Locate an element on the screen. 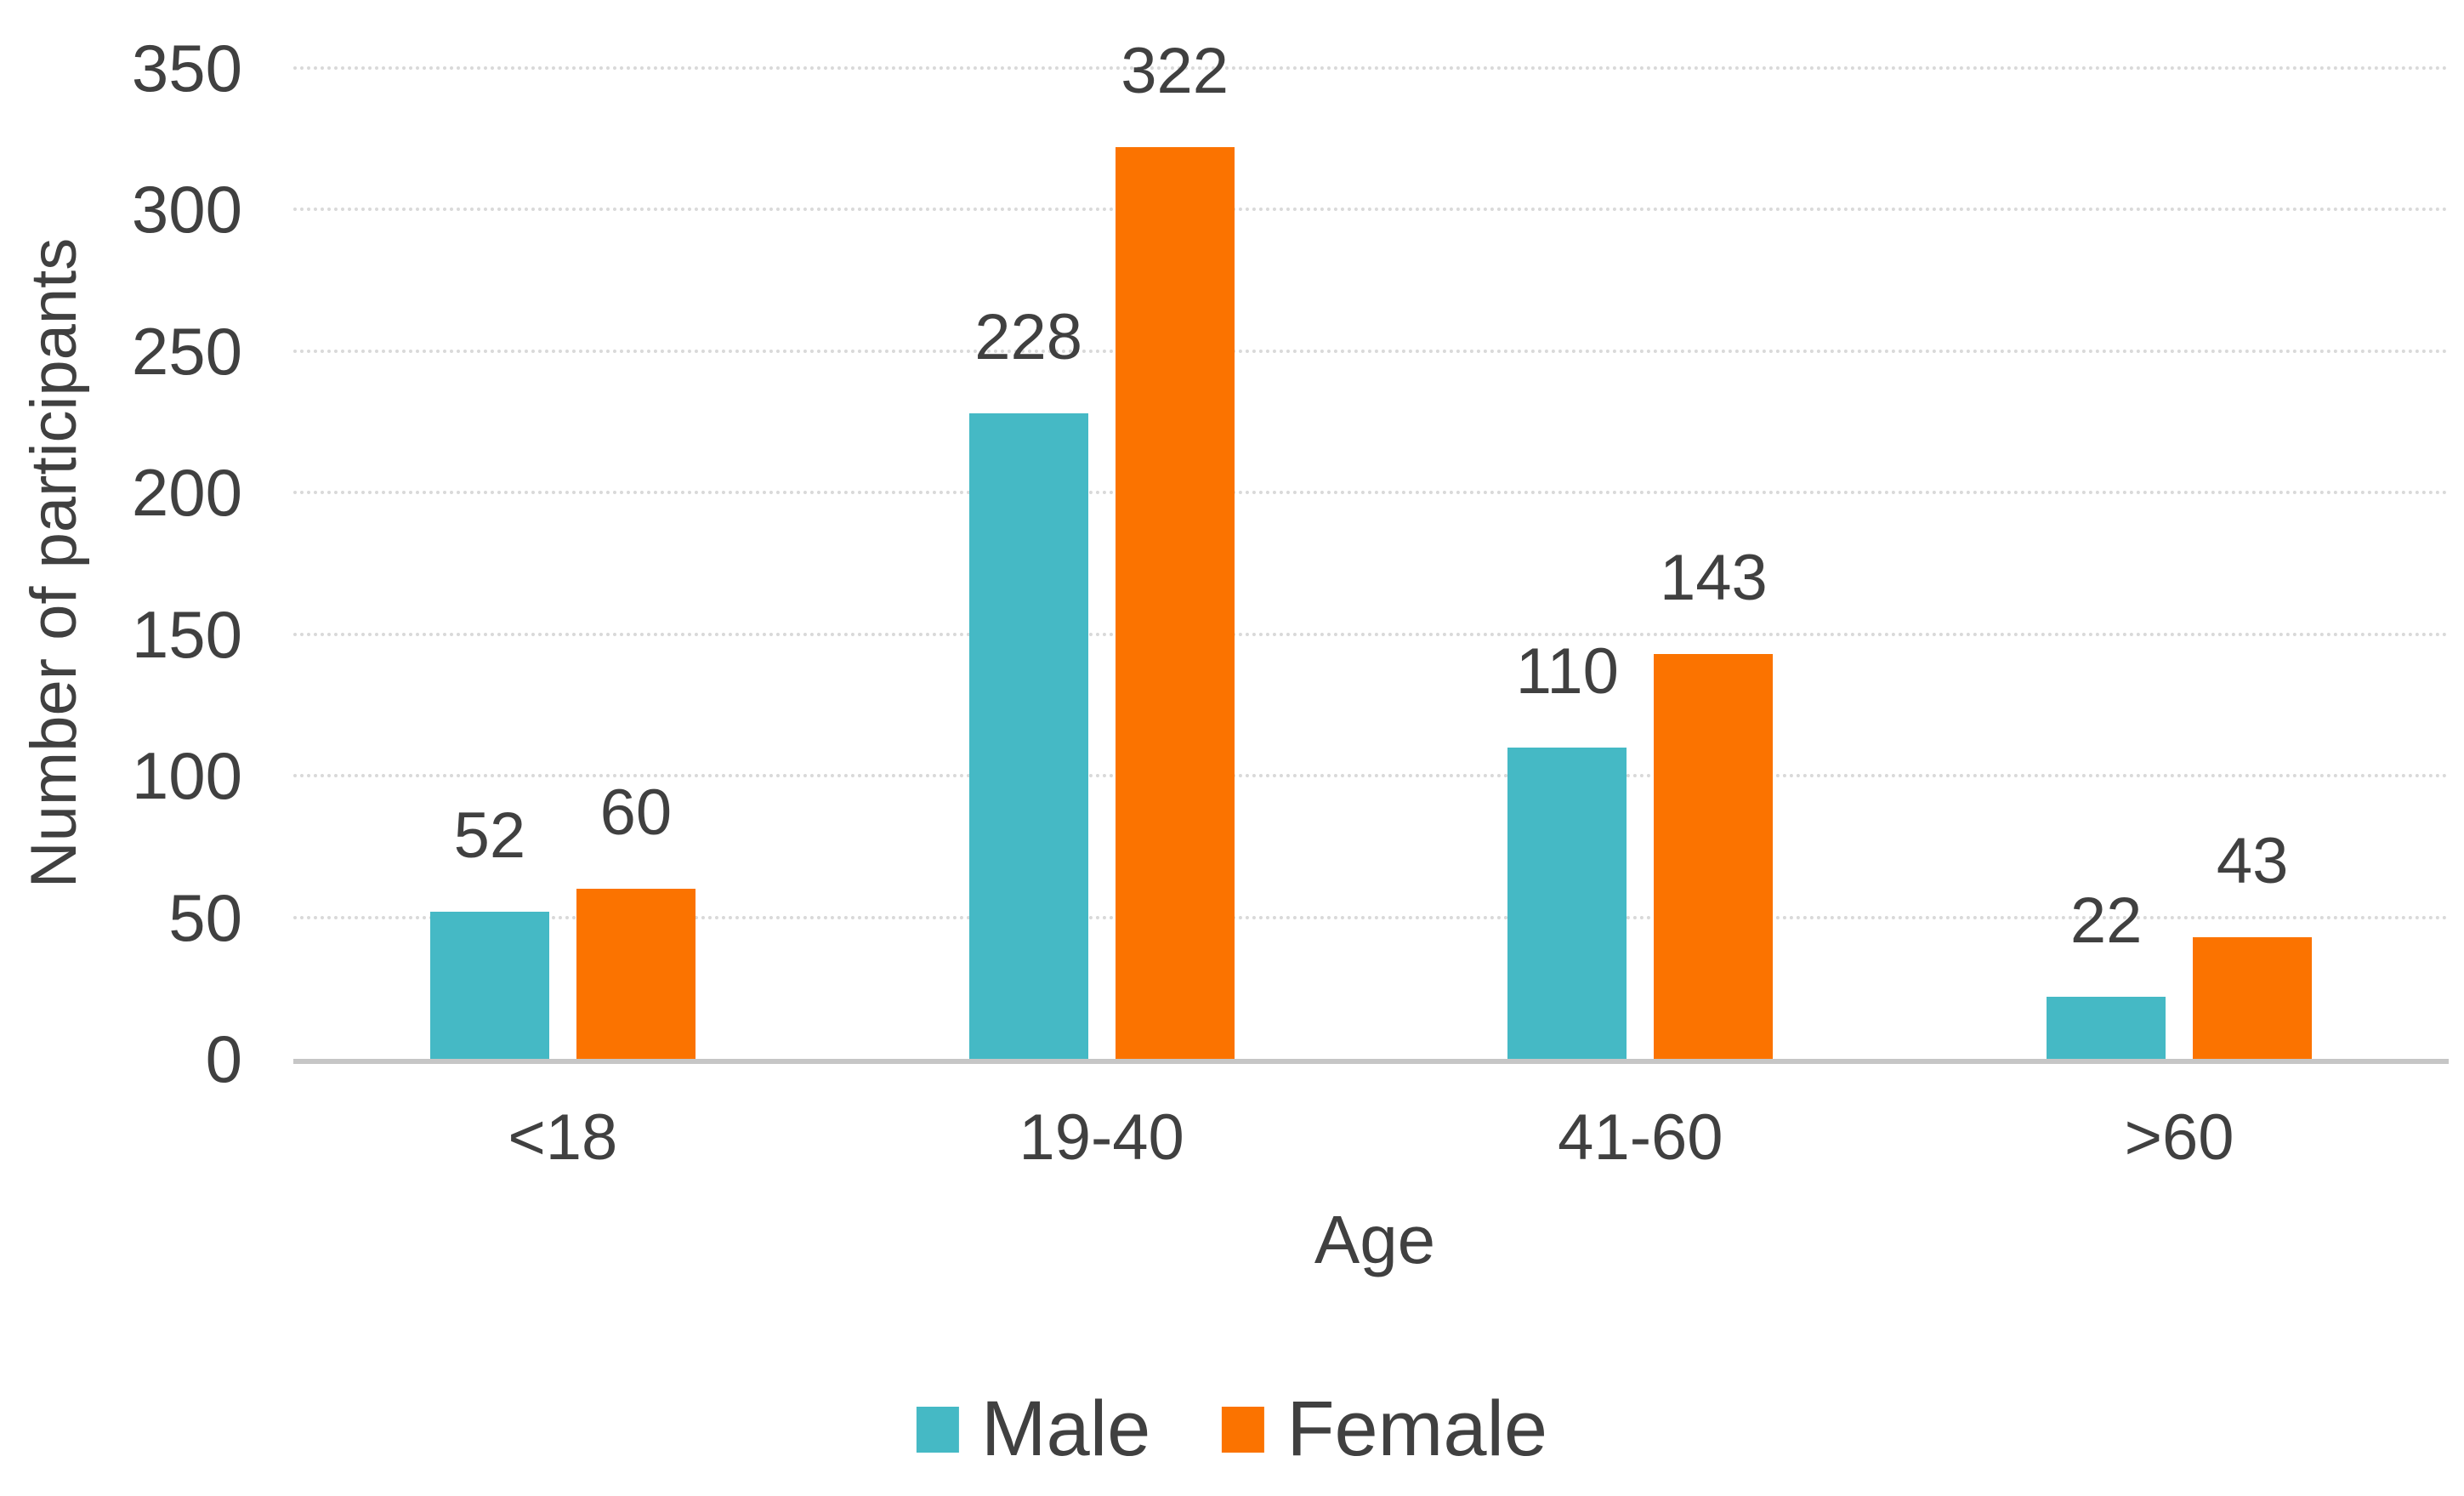 Image resolution: width=2464 pixels, height=1496 pixels. male-value-label-19-40: 228 is located at coordinates (1028, 337).